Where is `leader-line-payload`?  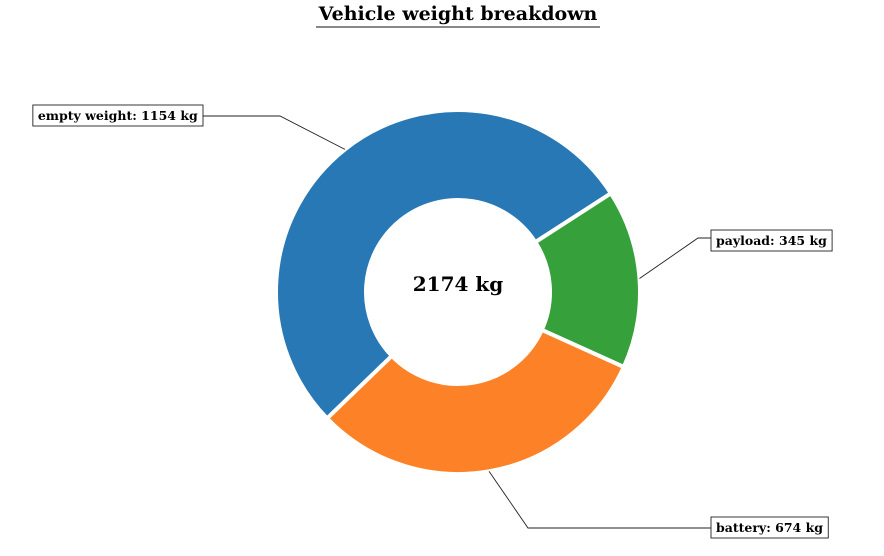
leader-line-payload is located at coordinates (675, 258).